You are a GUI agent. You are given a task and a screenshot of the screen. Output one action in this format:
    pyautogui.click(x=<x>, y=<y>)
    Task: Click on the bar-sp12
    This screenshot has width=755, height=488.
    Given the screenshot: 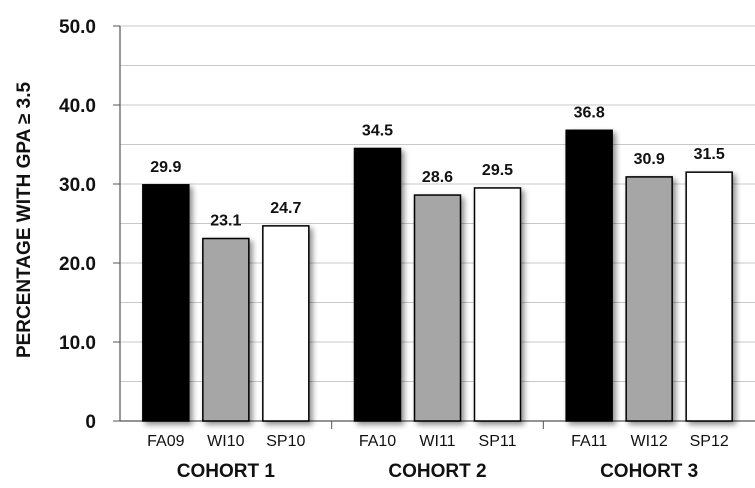 What is the action you would take?
    pyautogui.click(x=709, y=296)
    